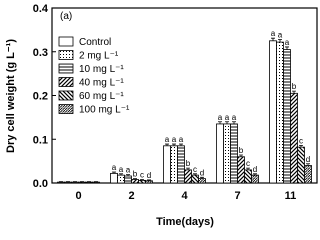  I want to click on annotation: (a), so click(66, 16).